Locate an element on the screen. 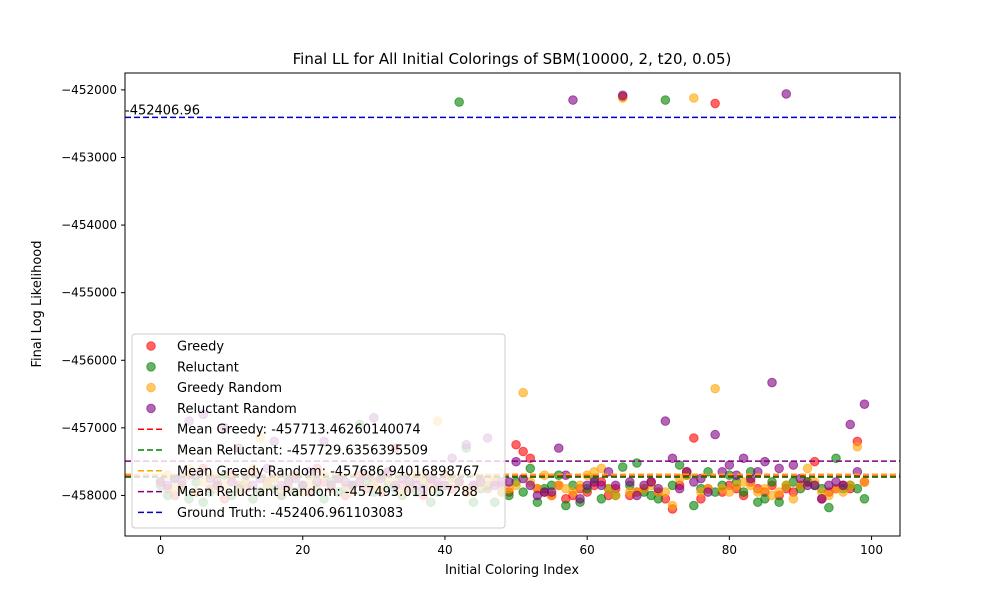 The width and height of the screenshot is (1000, 600). y-tick-label: −455000 is located at coordinates (89, 293).